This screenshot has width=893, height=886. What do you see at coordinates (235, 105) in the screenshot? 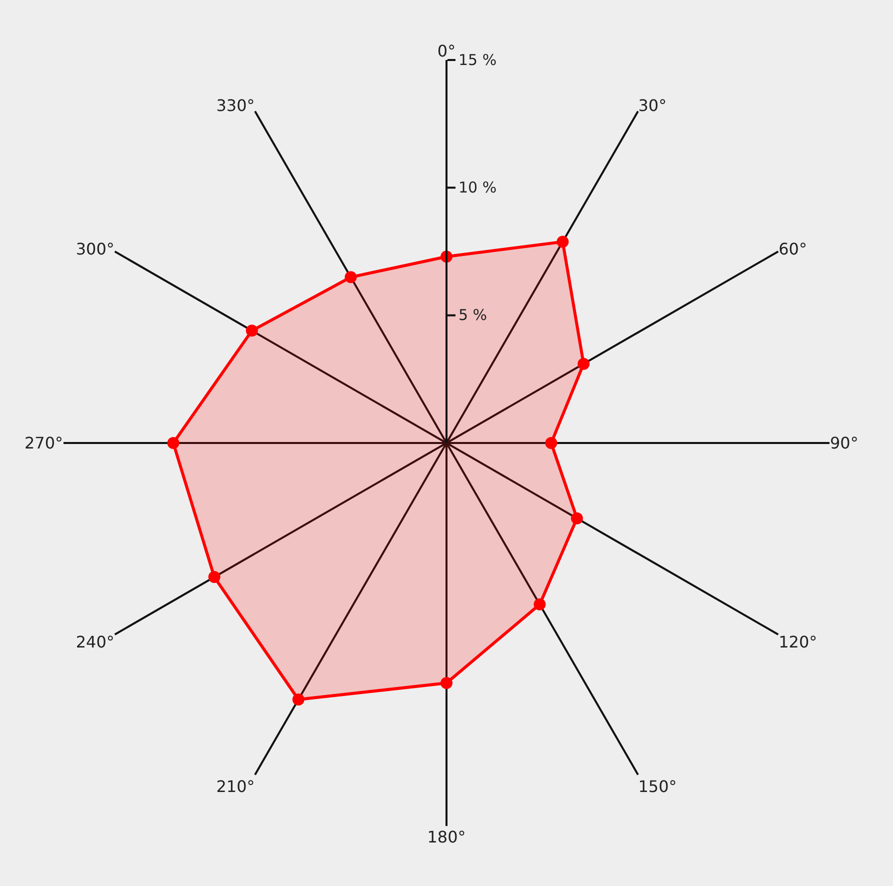
I see `spoke-label: 330°` at bounding box center [235, 105].